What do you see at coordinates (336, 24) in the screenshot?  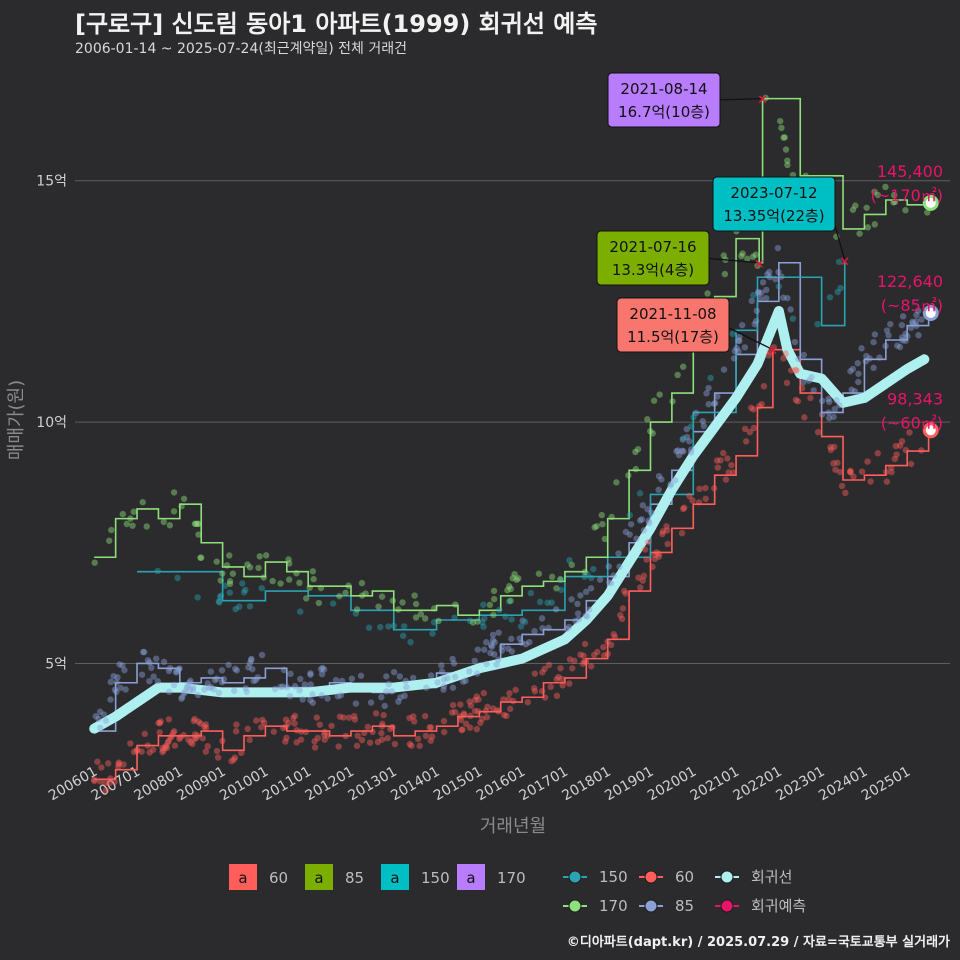 I see `chart-title: [구로구] 신도림 동아1 아파트(1999) 회귀선 예측` at bounding box center [336, 24].